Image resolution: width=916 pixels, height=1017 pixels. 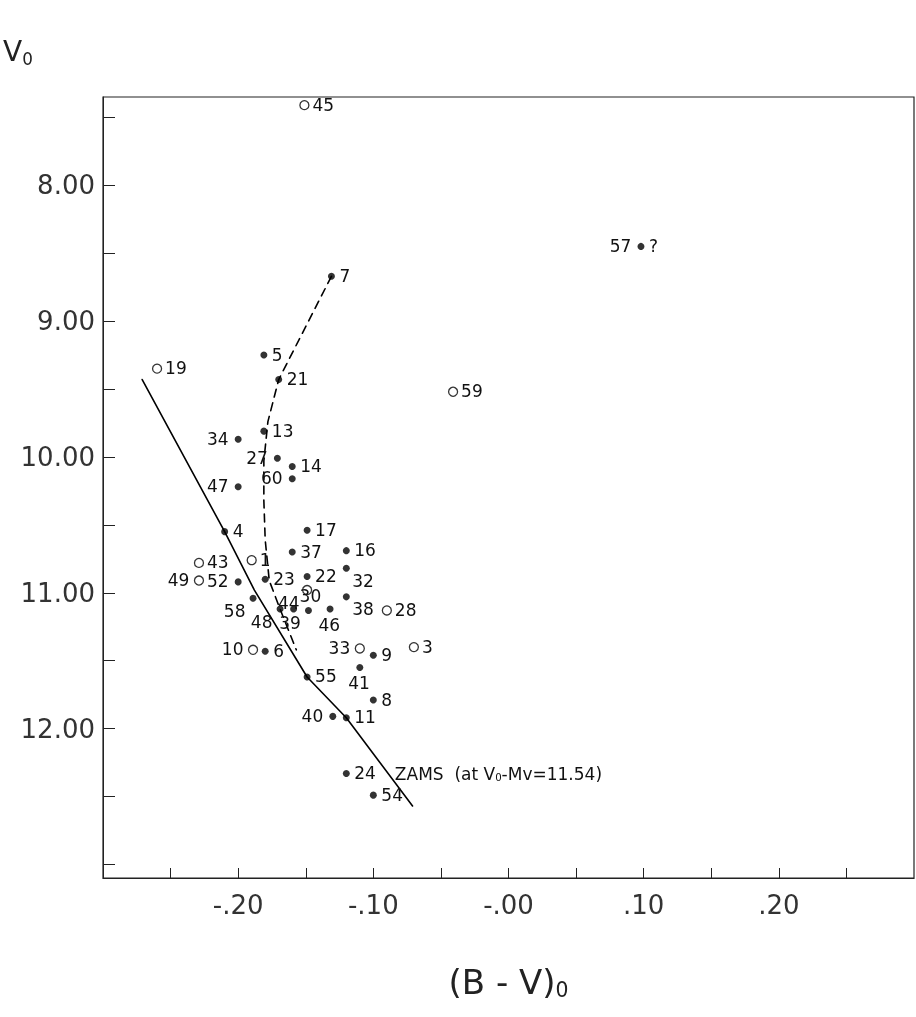 What do you see at coordinates (312, 715) in the screenshot?
I see `annotation: 40` at bounding box center [312, 715].